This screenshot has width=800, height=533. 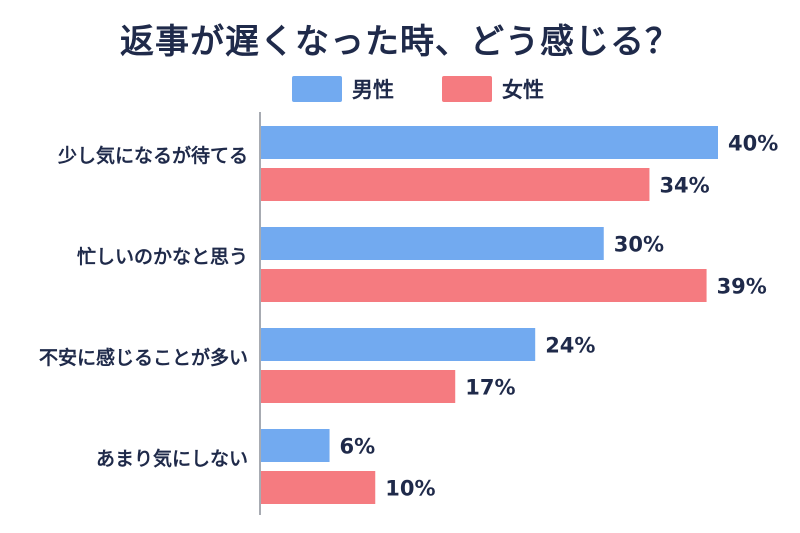 I want to click on category-label: 不安に感じることが多い, so click(x=143, y=357).